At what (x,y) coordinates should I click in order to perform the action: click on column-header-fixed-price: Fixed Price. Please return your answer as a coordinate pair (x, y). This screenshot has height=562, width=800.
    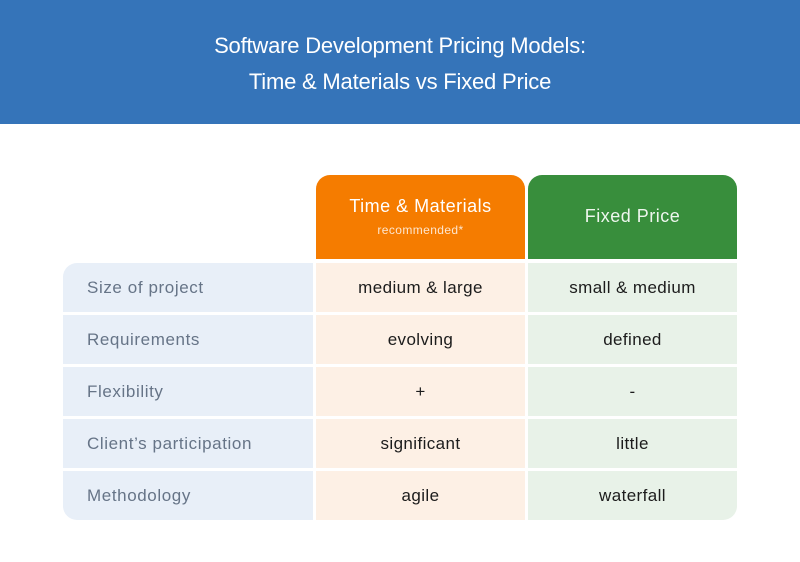
    Looking at the image, I should click on (632, 217).